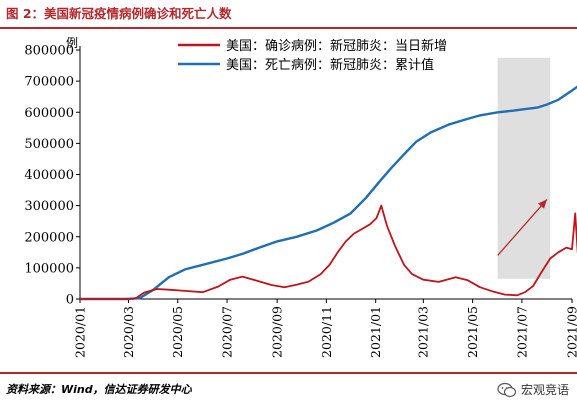 This screenshot has width=577, height=407. Describe the element at coordinates (70, 300) in the screenshot. I see `y-tick-label: 0` at that location.